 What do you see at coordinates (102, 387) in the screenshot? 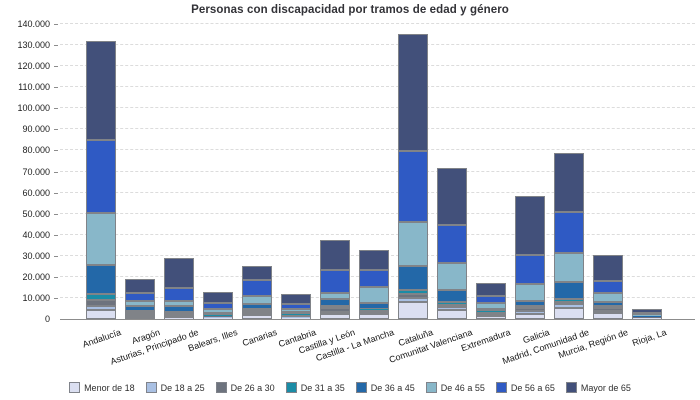
I see `legend-item: Menor de 18` at bounding box center [102, 387].